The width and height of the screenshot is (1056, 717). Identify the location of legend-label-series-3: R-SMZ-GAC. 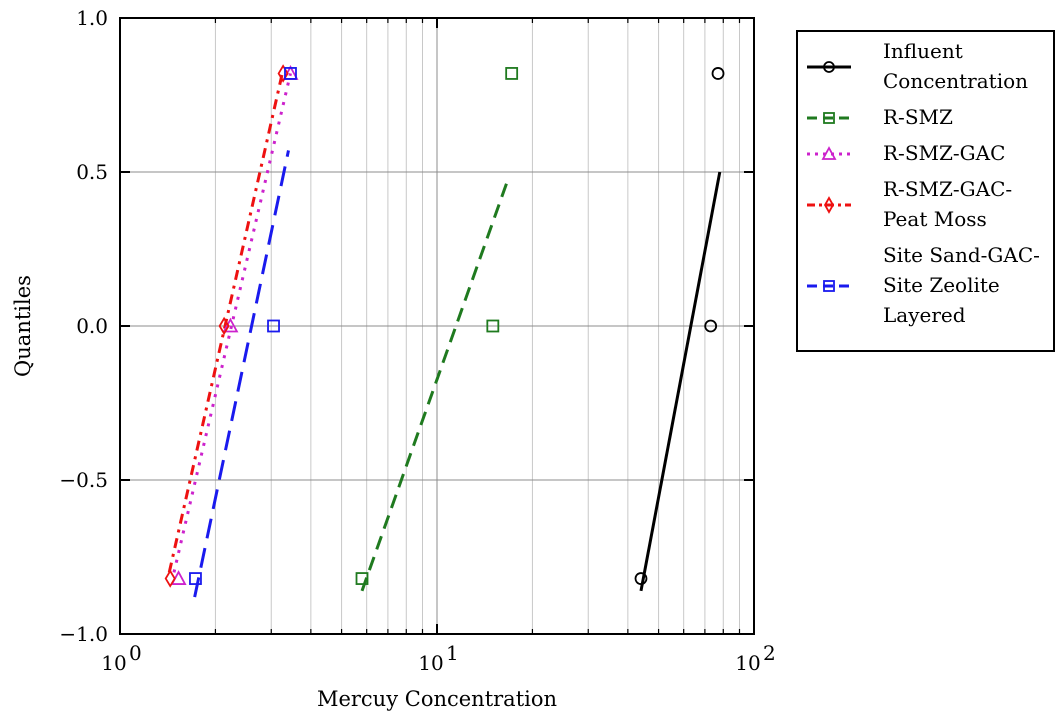
(944, 153).